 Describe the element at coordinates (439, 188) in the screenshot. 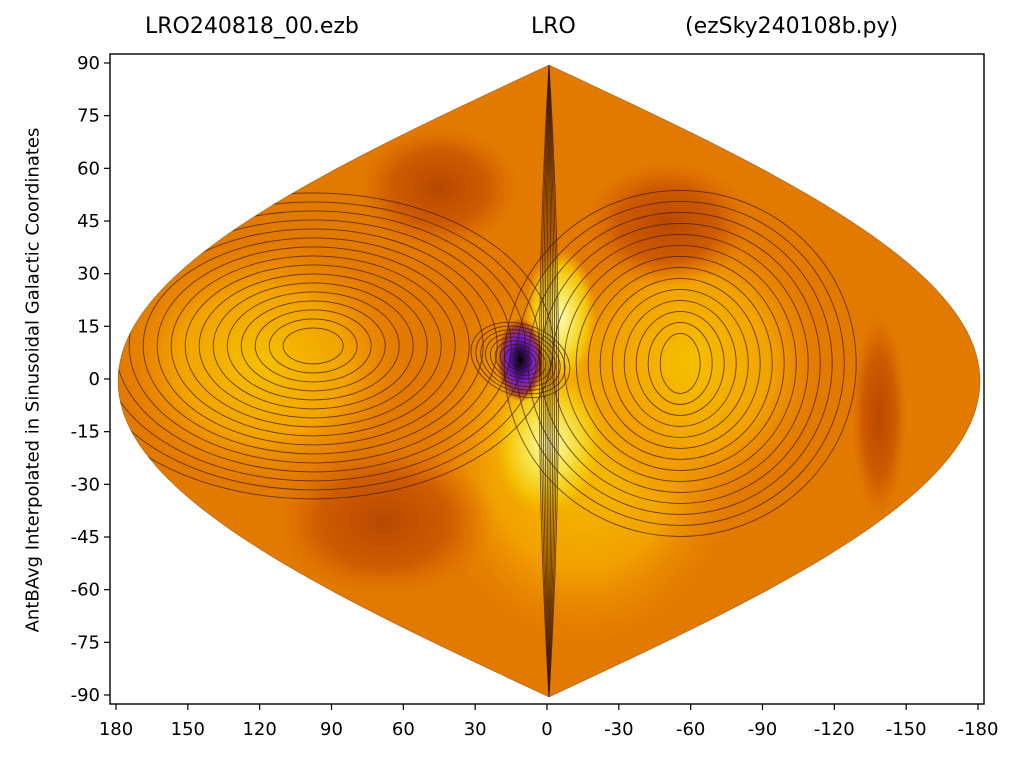

I see `north-east-dark-band` at that location.